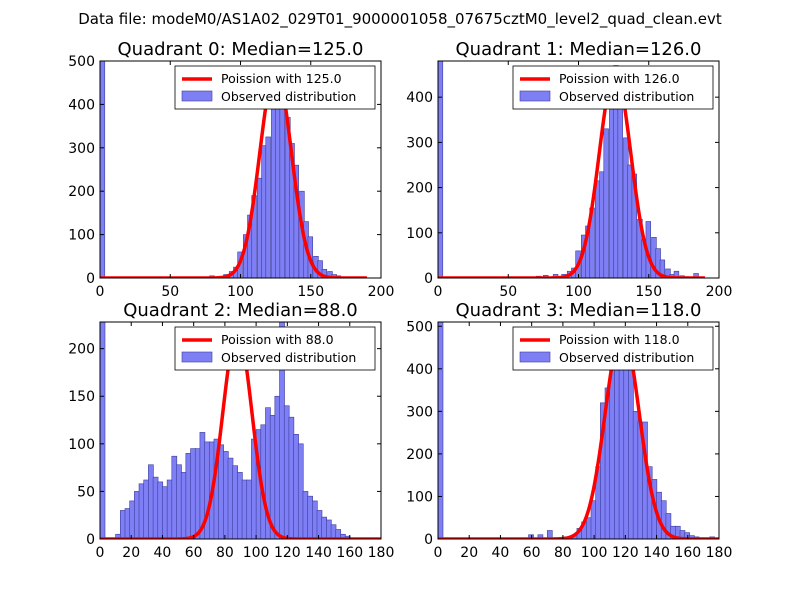 Image resolution: width=800 pixels, height=600 pixels. I want to click on y-tick-label: 150, so click(81, 397).